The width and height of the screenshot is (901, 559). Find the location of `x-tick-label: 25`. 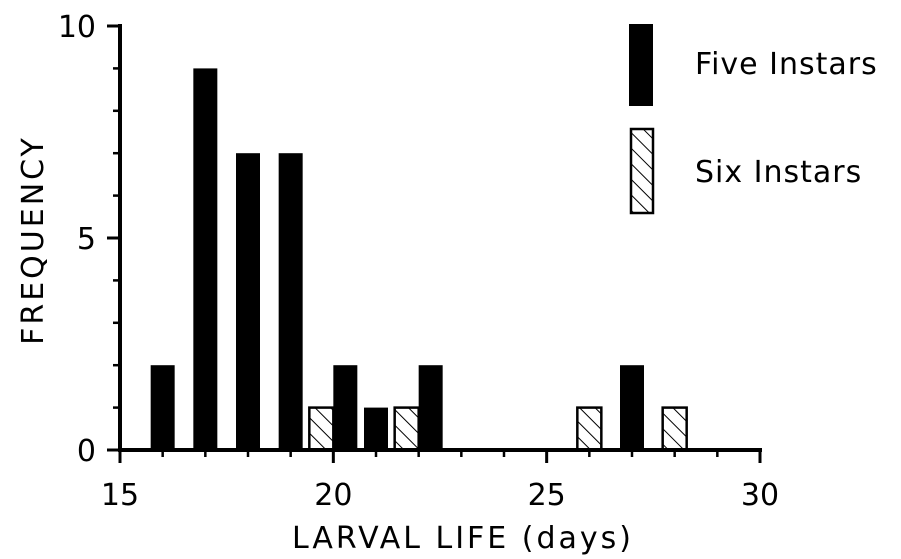

x-tick-label: 25 is located at coordinates (547, 495).